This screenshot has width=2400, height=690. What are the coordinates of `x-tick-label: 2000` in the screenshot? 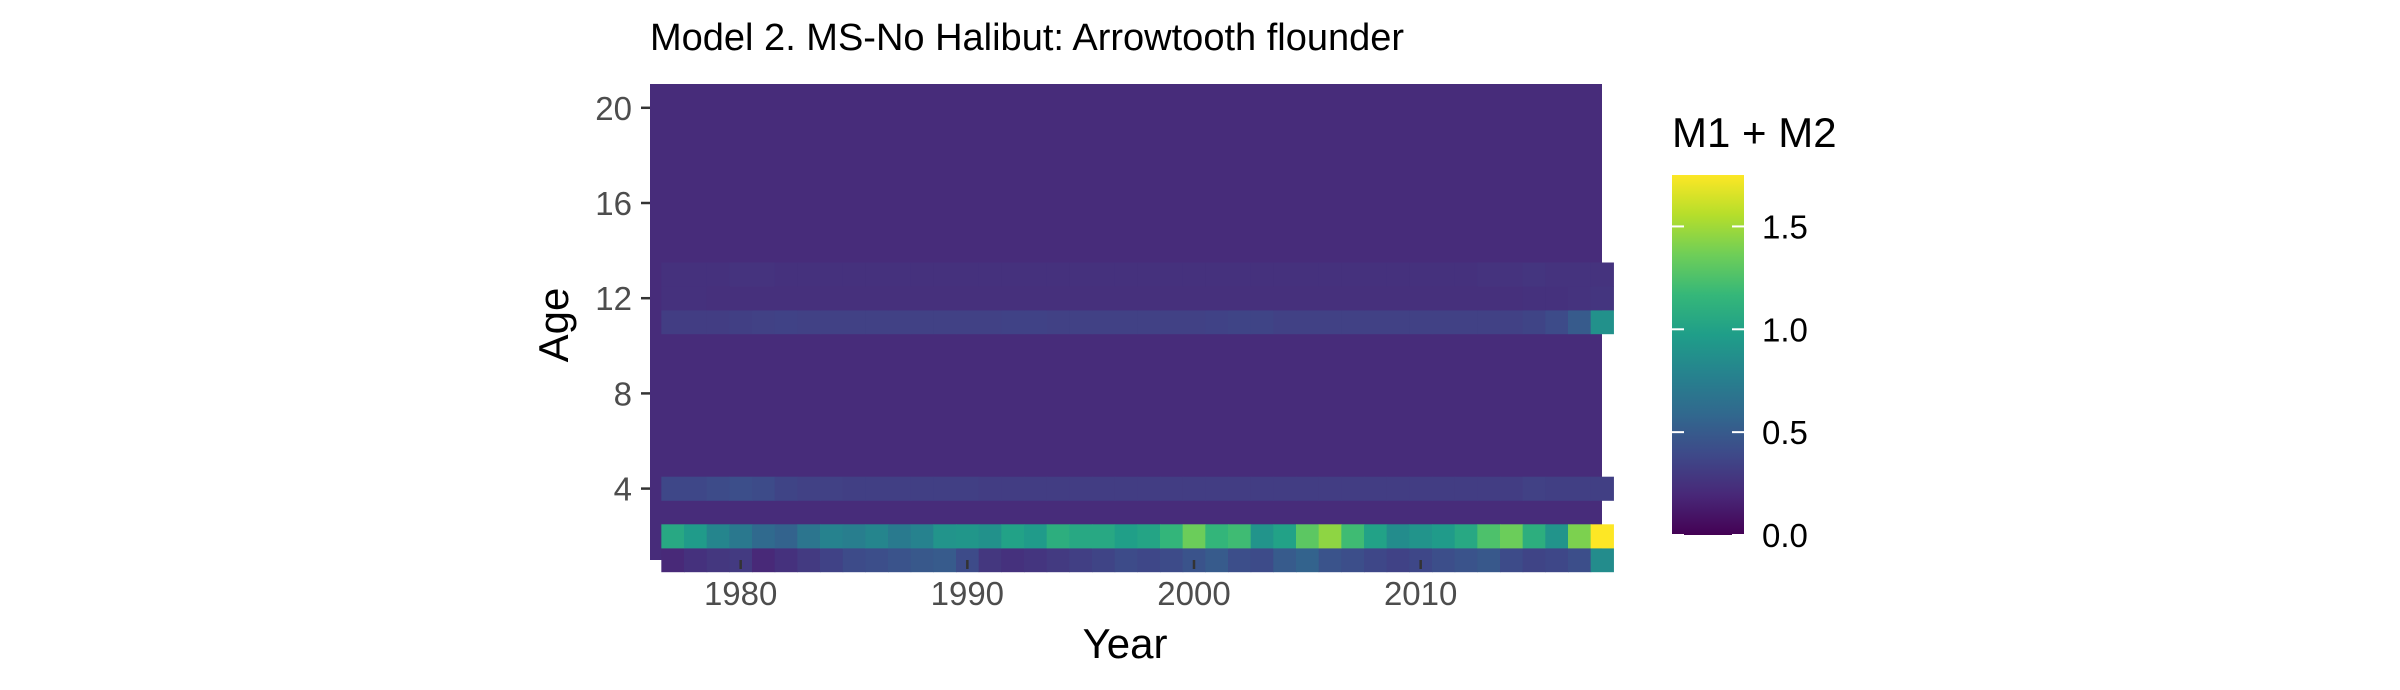 It's located at (1193, 593).